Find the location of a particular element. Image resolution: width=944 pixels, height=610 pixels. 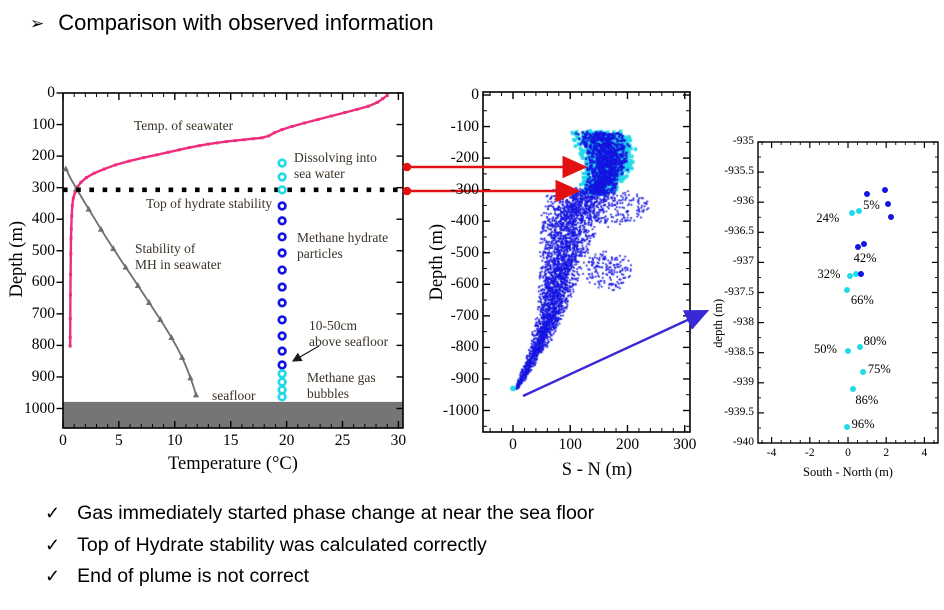

left-chart-x-tick-label: 25 is located at coordinates (342, 440).